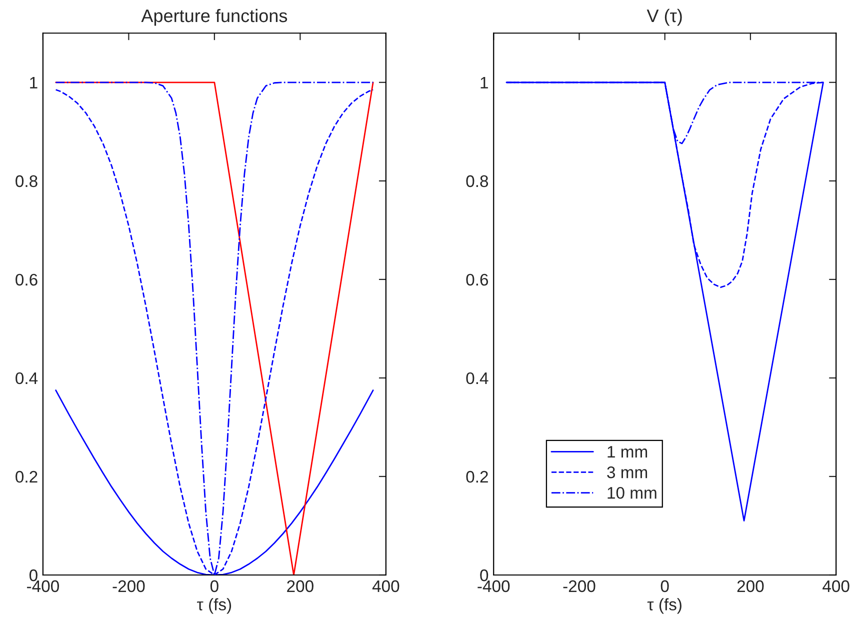 Image resolution: width=854 pixels, height=625 pixels. Describe the element at coordinates (214, 17) in the screenshot. I see `chart-title: Aperture functions` at that location.